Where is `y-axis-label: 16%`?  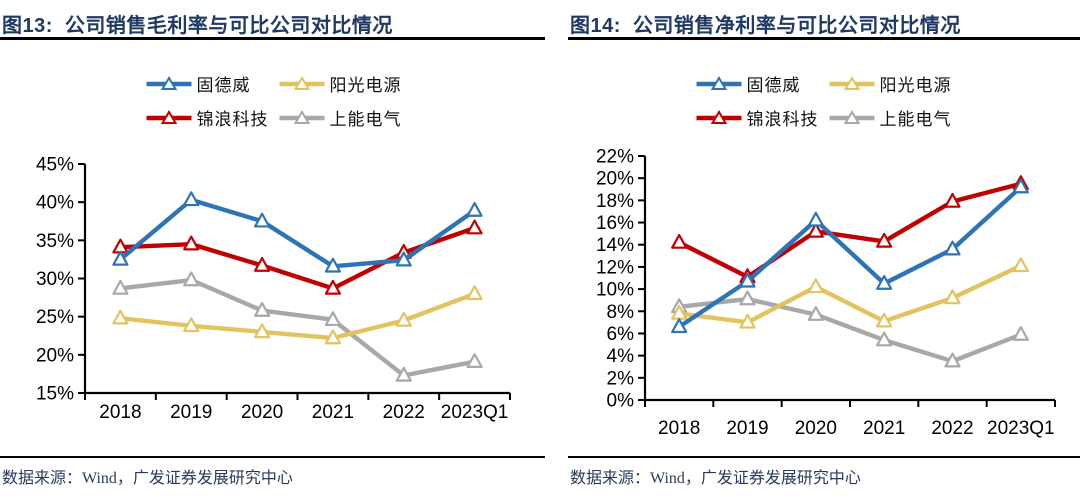
y-axis-label: 16% is located at coordinates (615, 223).